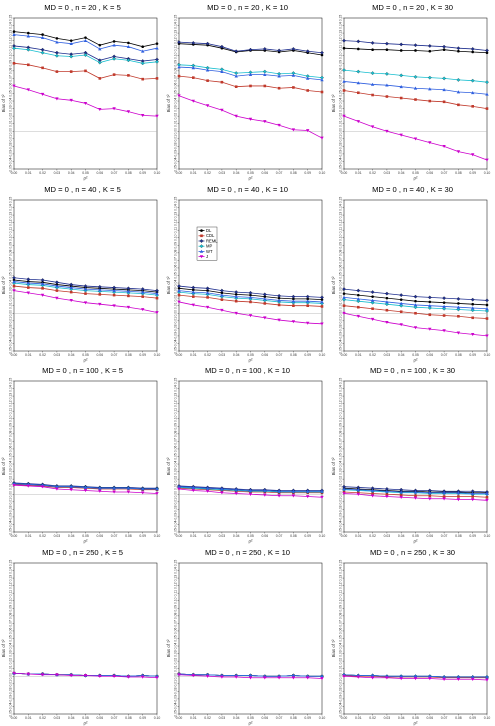  What do you see at coordinates (341, 449) in the screenshot?
I see `y-tick-label: 0.06` at bounding box center [341, 449].